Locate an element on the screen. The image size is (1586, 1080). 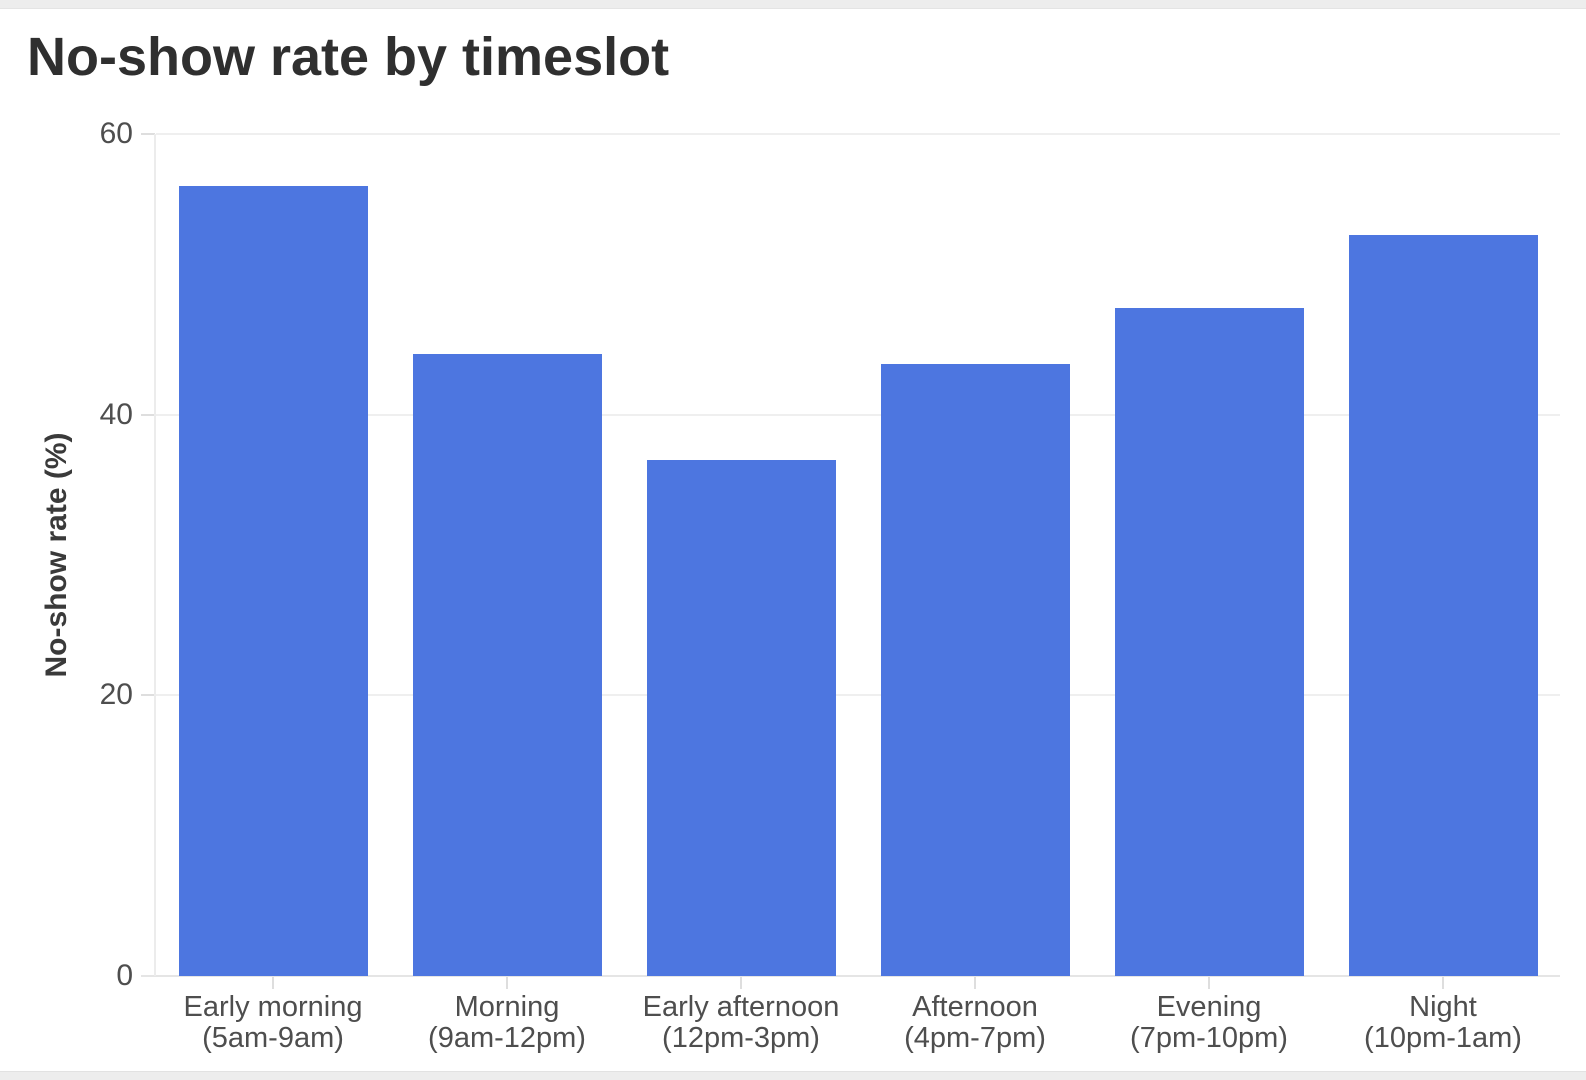
x-axis-line is located at coordinates (850, 976).